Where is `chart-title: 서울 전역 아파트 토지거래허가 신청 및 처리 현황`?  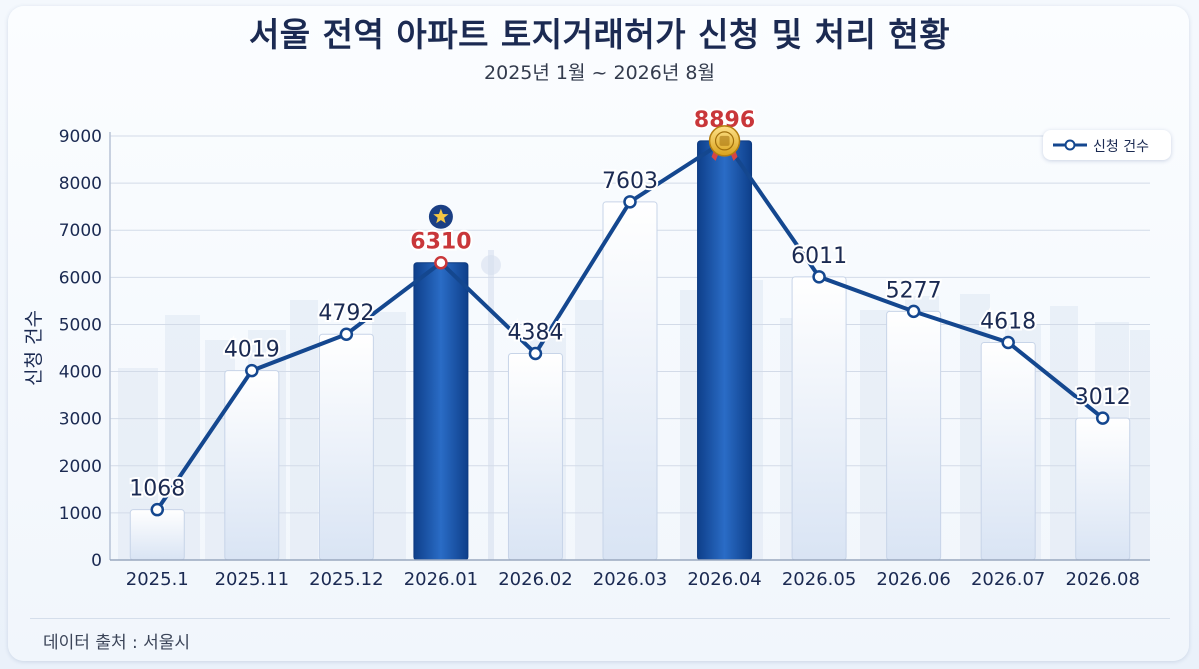 chart-title: 서울 전역 아파트 토지거래허가 신청 및 처리 현황 is located at coordinates (599, 34).